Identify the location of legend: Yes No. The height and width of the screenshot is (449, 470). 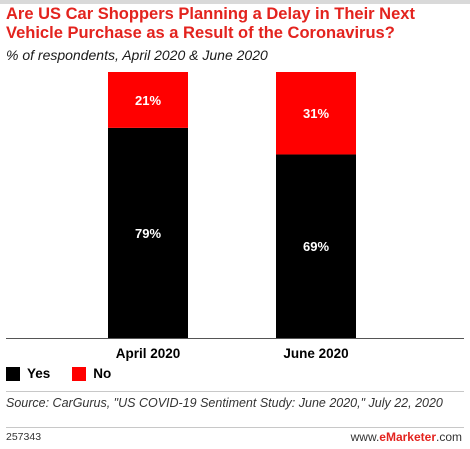
(69, 373).